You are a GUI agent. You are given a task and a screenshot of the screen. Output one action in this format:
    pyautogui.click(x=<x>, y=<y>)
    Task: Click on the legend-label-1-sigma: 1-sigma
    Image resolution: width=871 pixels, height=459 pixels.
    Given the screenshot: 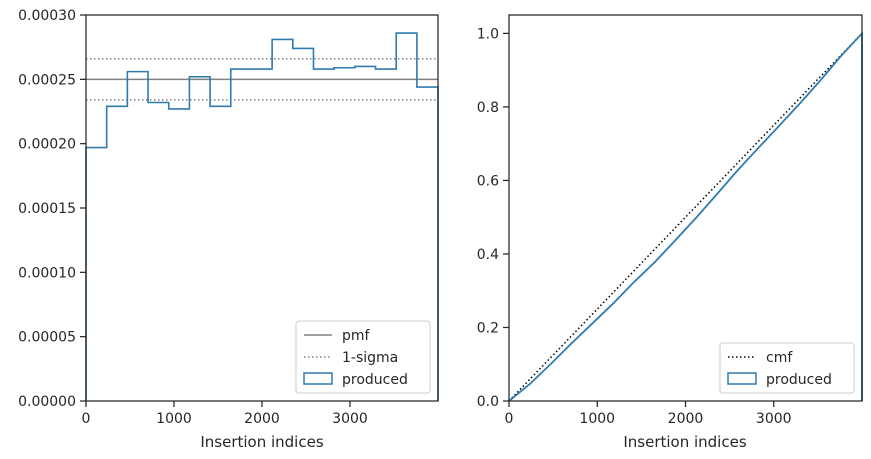 What is the action you would take?
    pyautogui.click(x=370, y=358)
    